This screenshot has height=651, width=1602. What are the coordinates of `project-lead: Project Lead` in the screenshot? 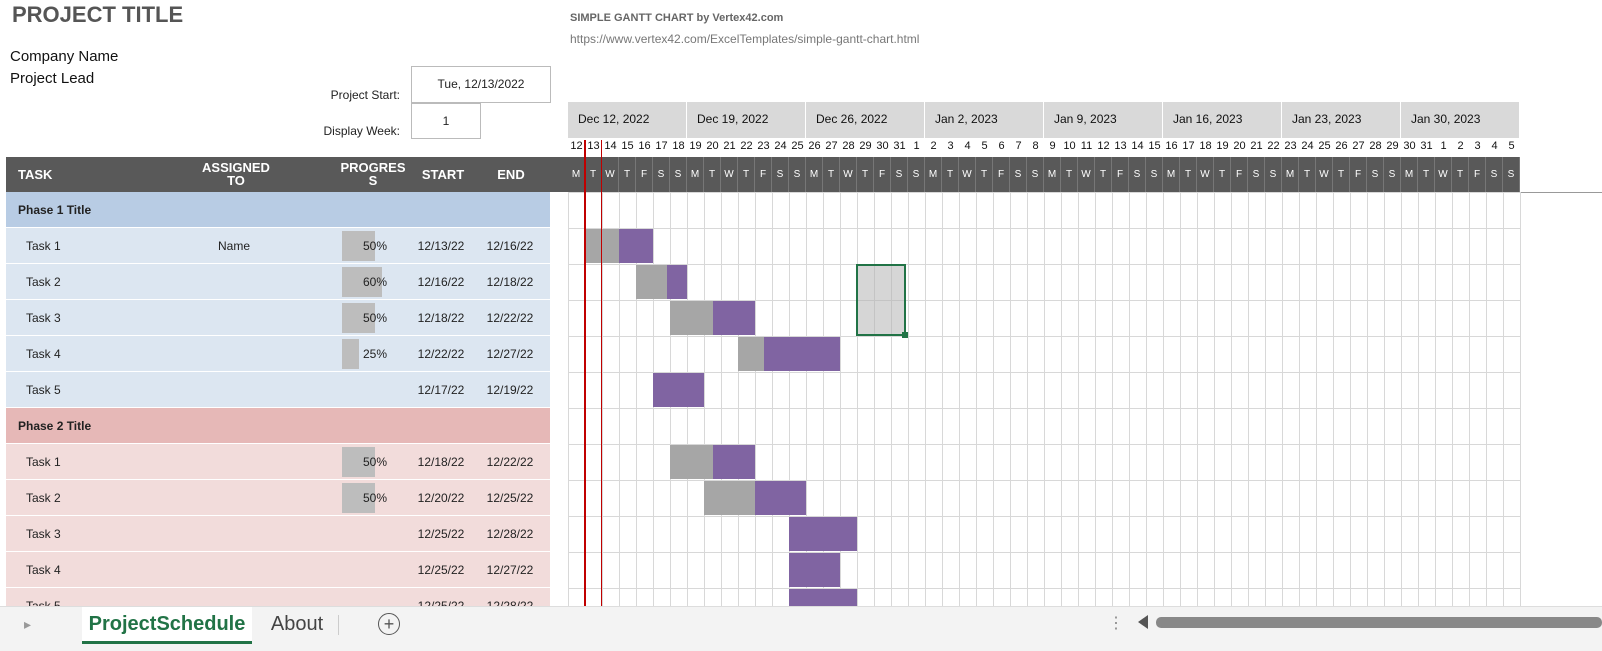 It's located at (52, 78).